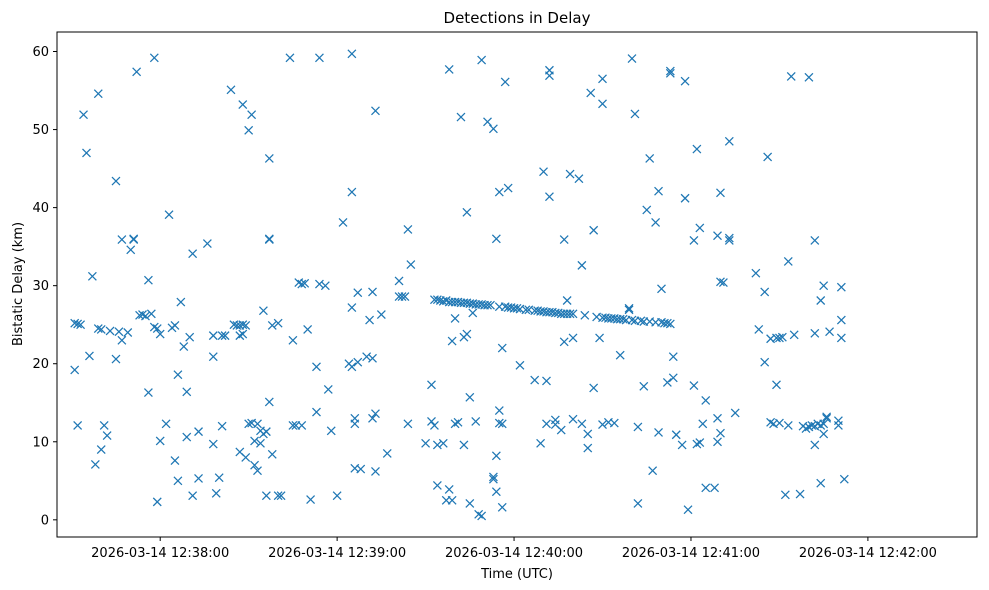  What do you see at coordinates (40, 208) in the screenshot?
I see `y-tick-label: 40` at bounding box center [40, 208].